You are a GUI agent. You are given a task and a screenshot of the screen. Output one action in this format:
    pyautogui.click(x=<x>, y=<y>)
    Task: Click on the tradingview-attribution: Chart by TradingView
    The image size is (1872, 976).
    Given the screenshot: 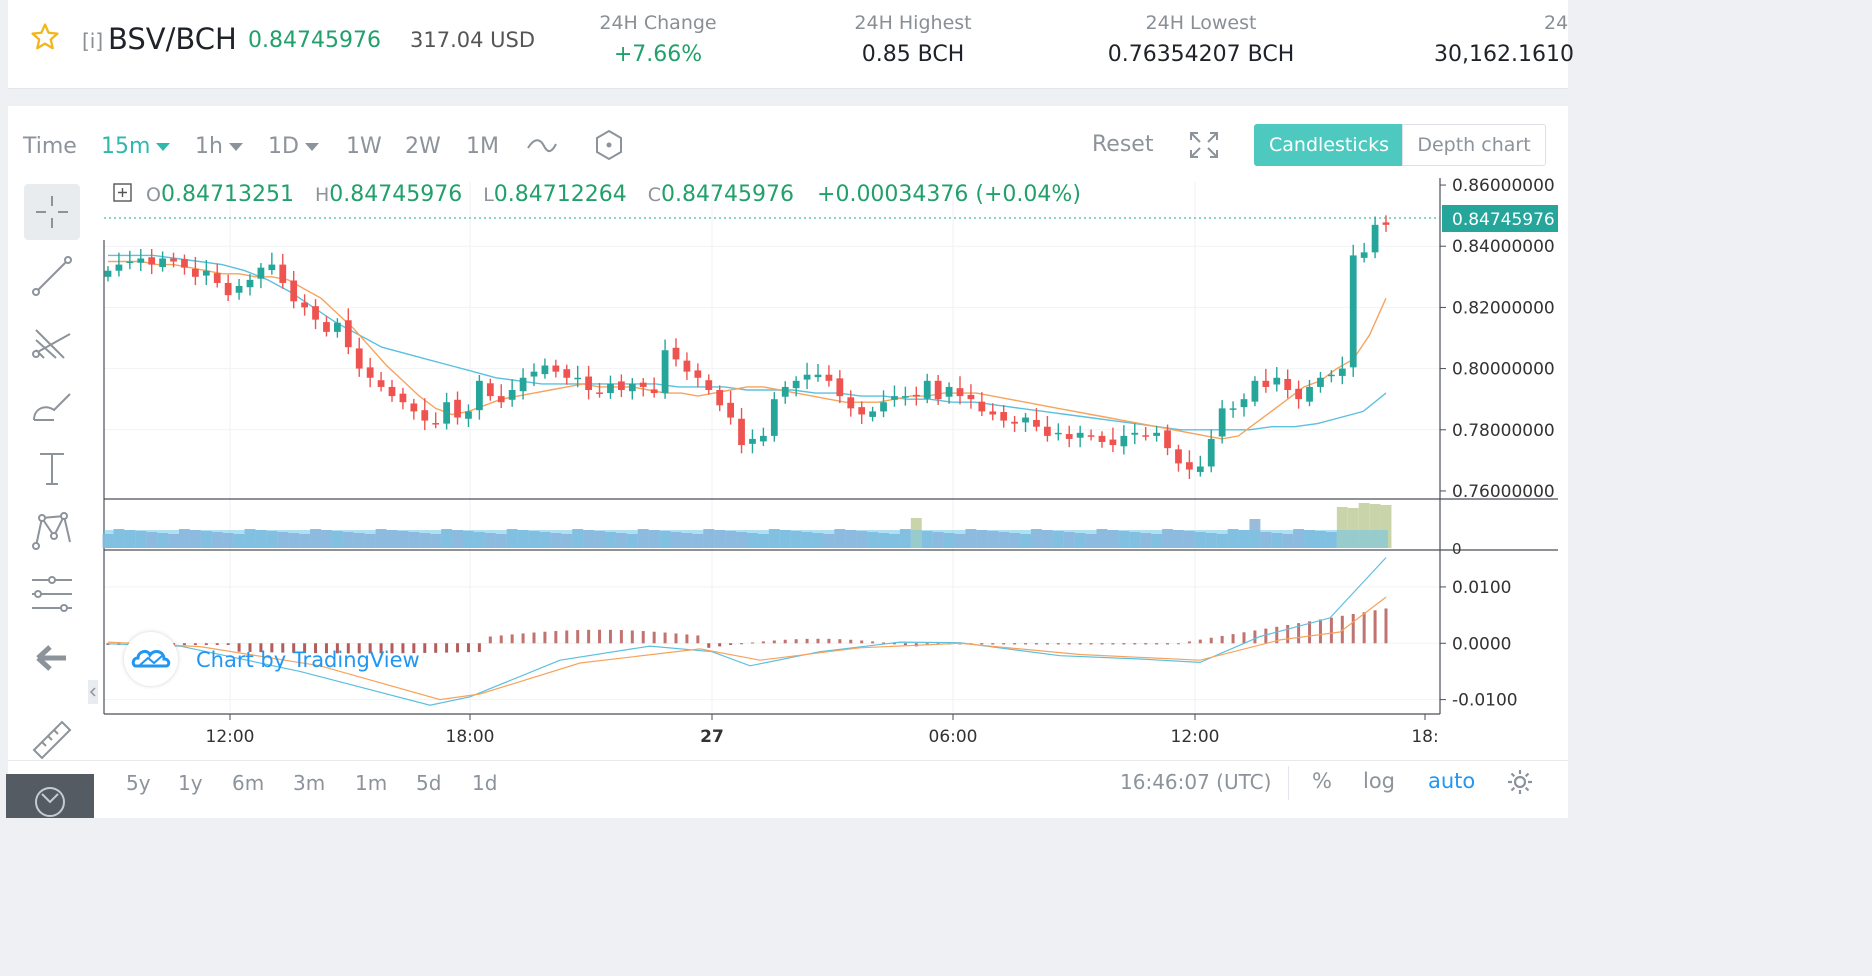 What is the action you would take?
    pyautogui.click(x=308, y=660)
    